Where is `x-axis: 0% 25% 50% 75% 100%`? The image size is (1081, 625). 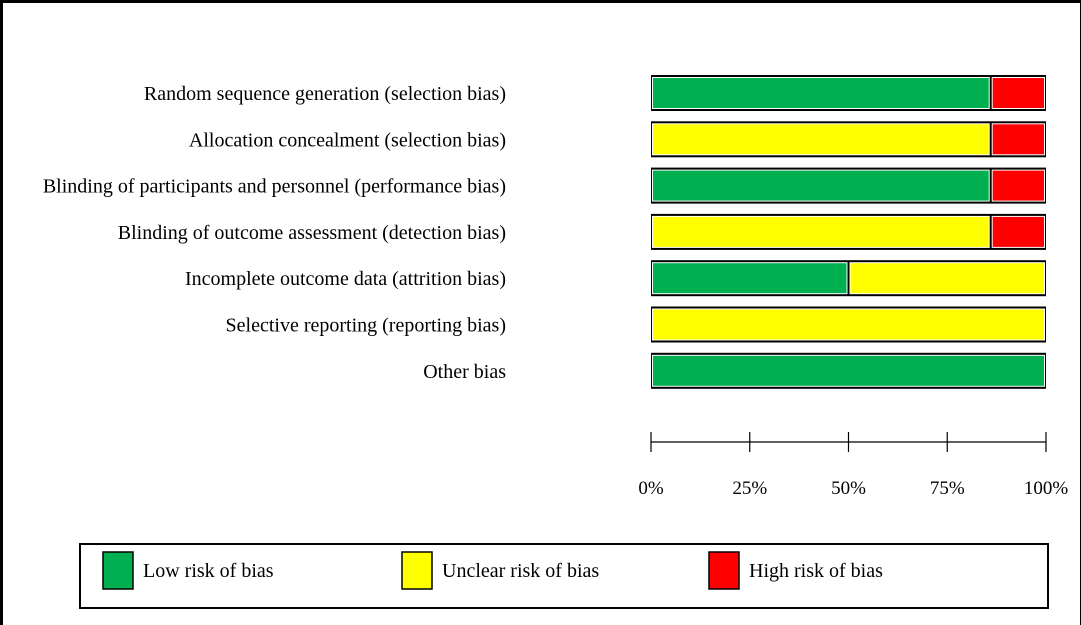 x-axis: 0% 25% 50% 75% 100% is located at coordinates (853, 465).